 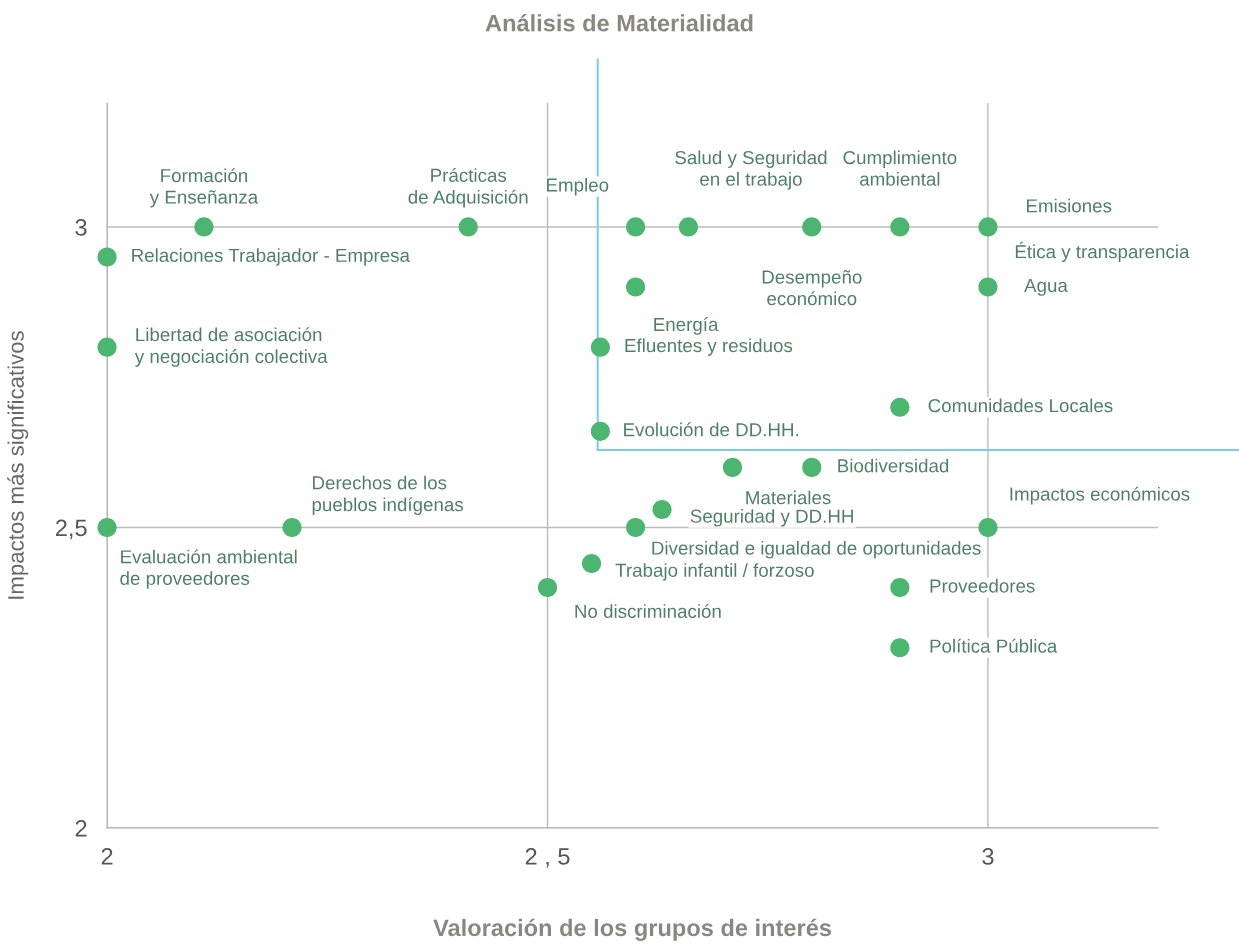 What do you see at coordinates (1046, 287) in the screenshot?
I see `annotation: Agua` at bounding box center [1046, 287].